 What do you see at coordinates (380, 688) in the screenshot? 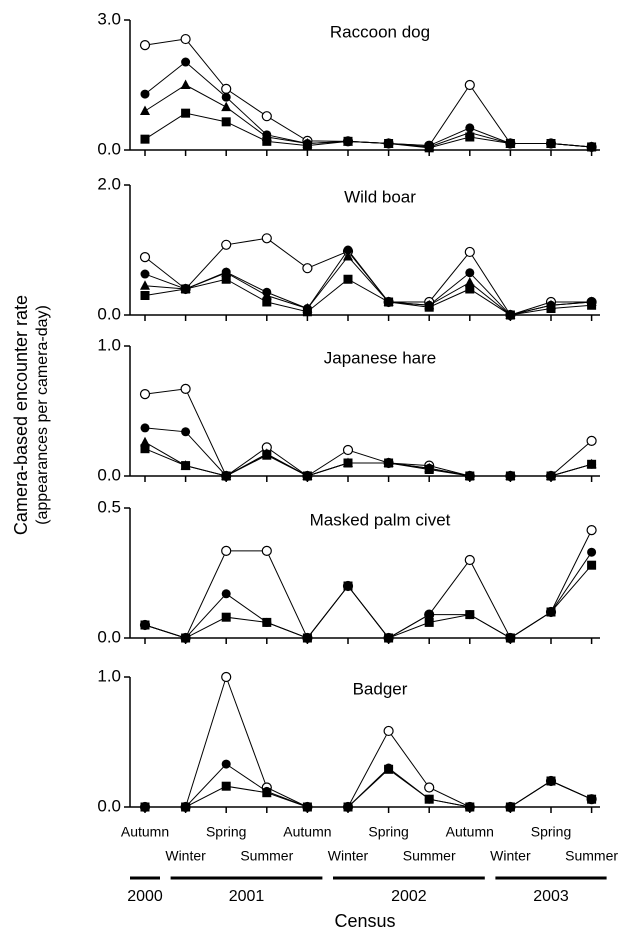
I see `panel-title: Badger` at bounding box center [380, 688].